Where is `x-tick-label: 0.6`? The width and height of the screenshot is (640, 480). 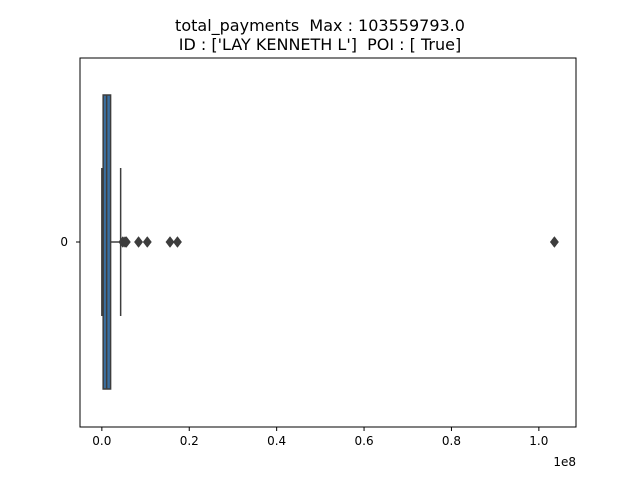 x-tick-label: 0.6 is located at coordinates (364, 441).